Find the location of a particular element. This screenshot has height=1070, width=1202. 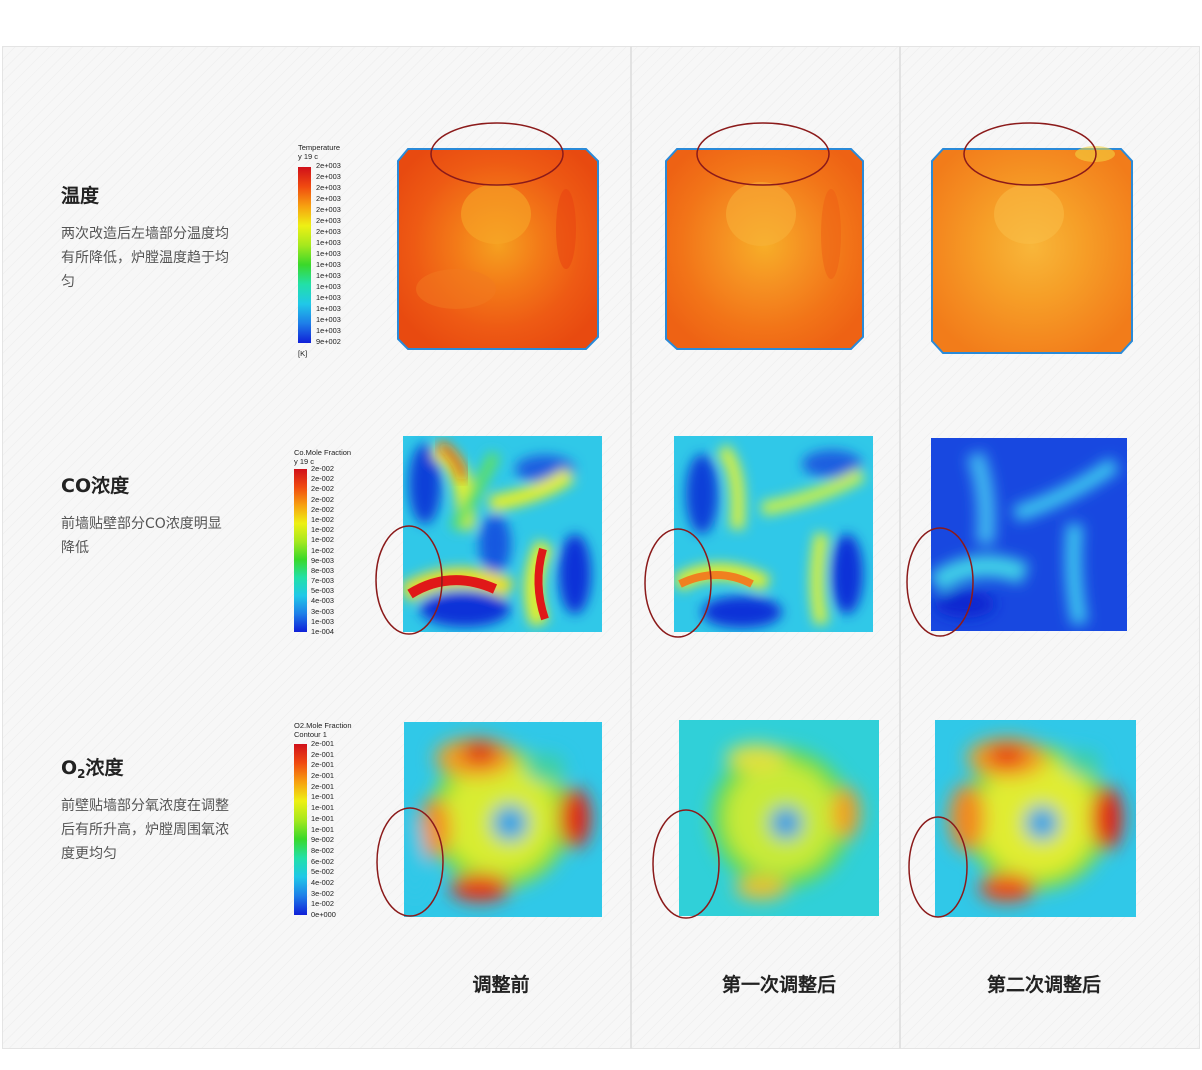

legend-title: O2.Mole Fraction is located at coordinates (323, 725).